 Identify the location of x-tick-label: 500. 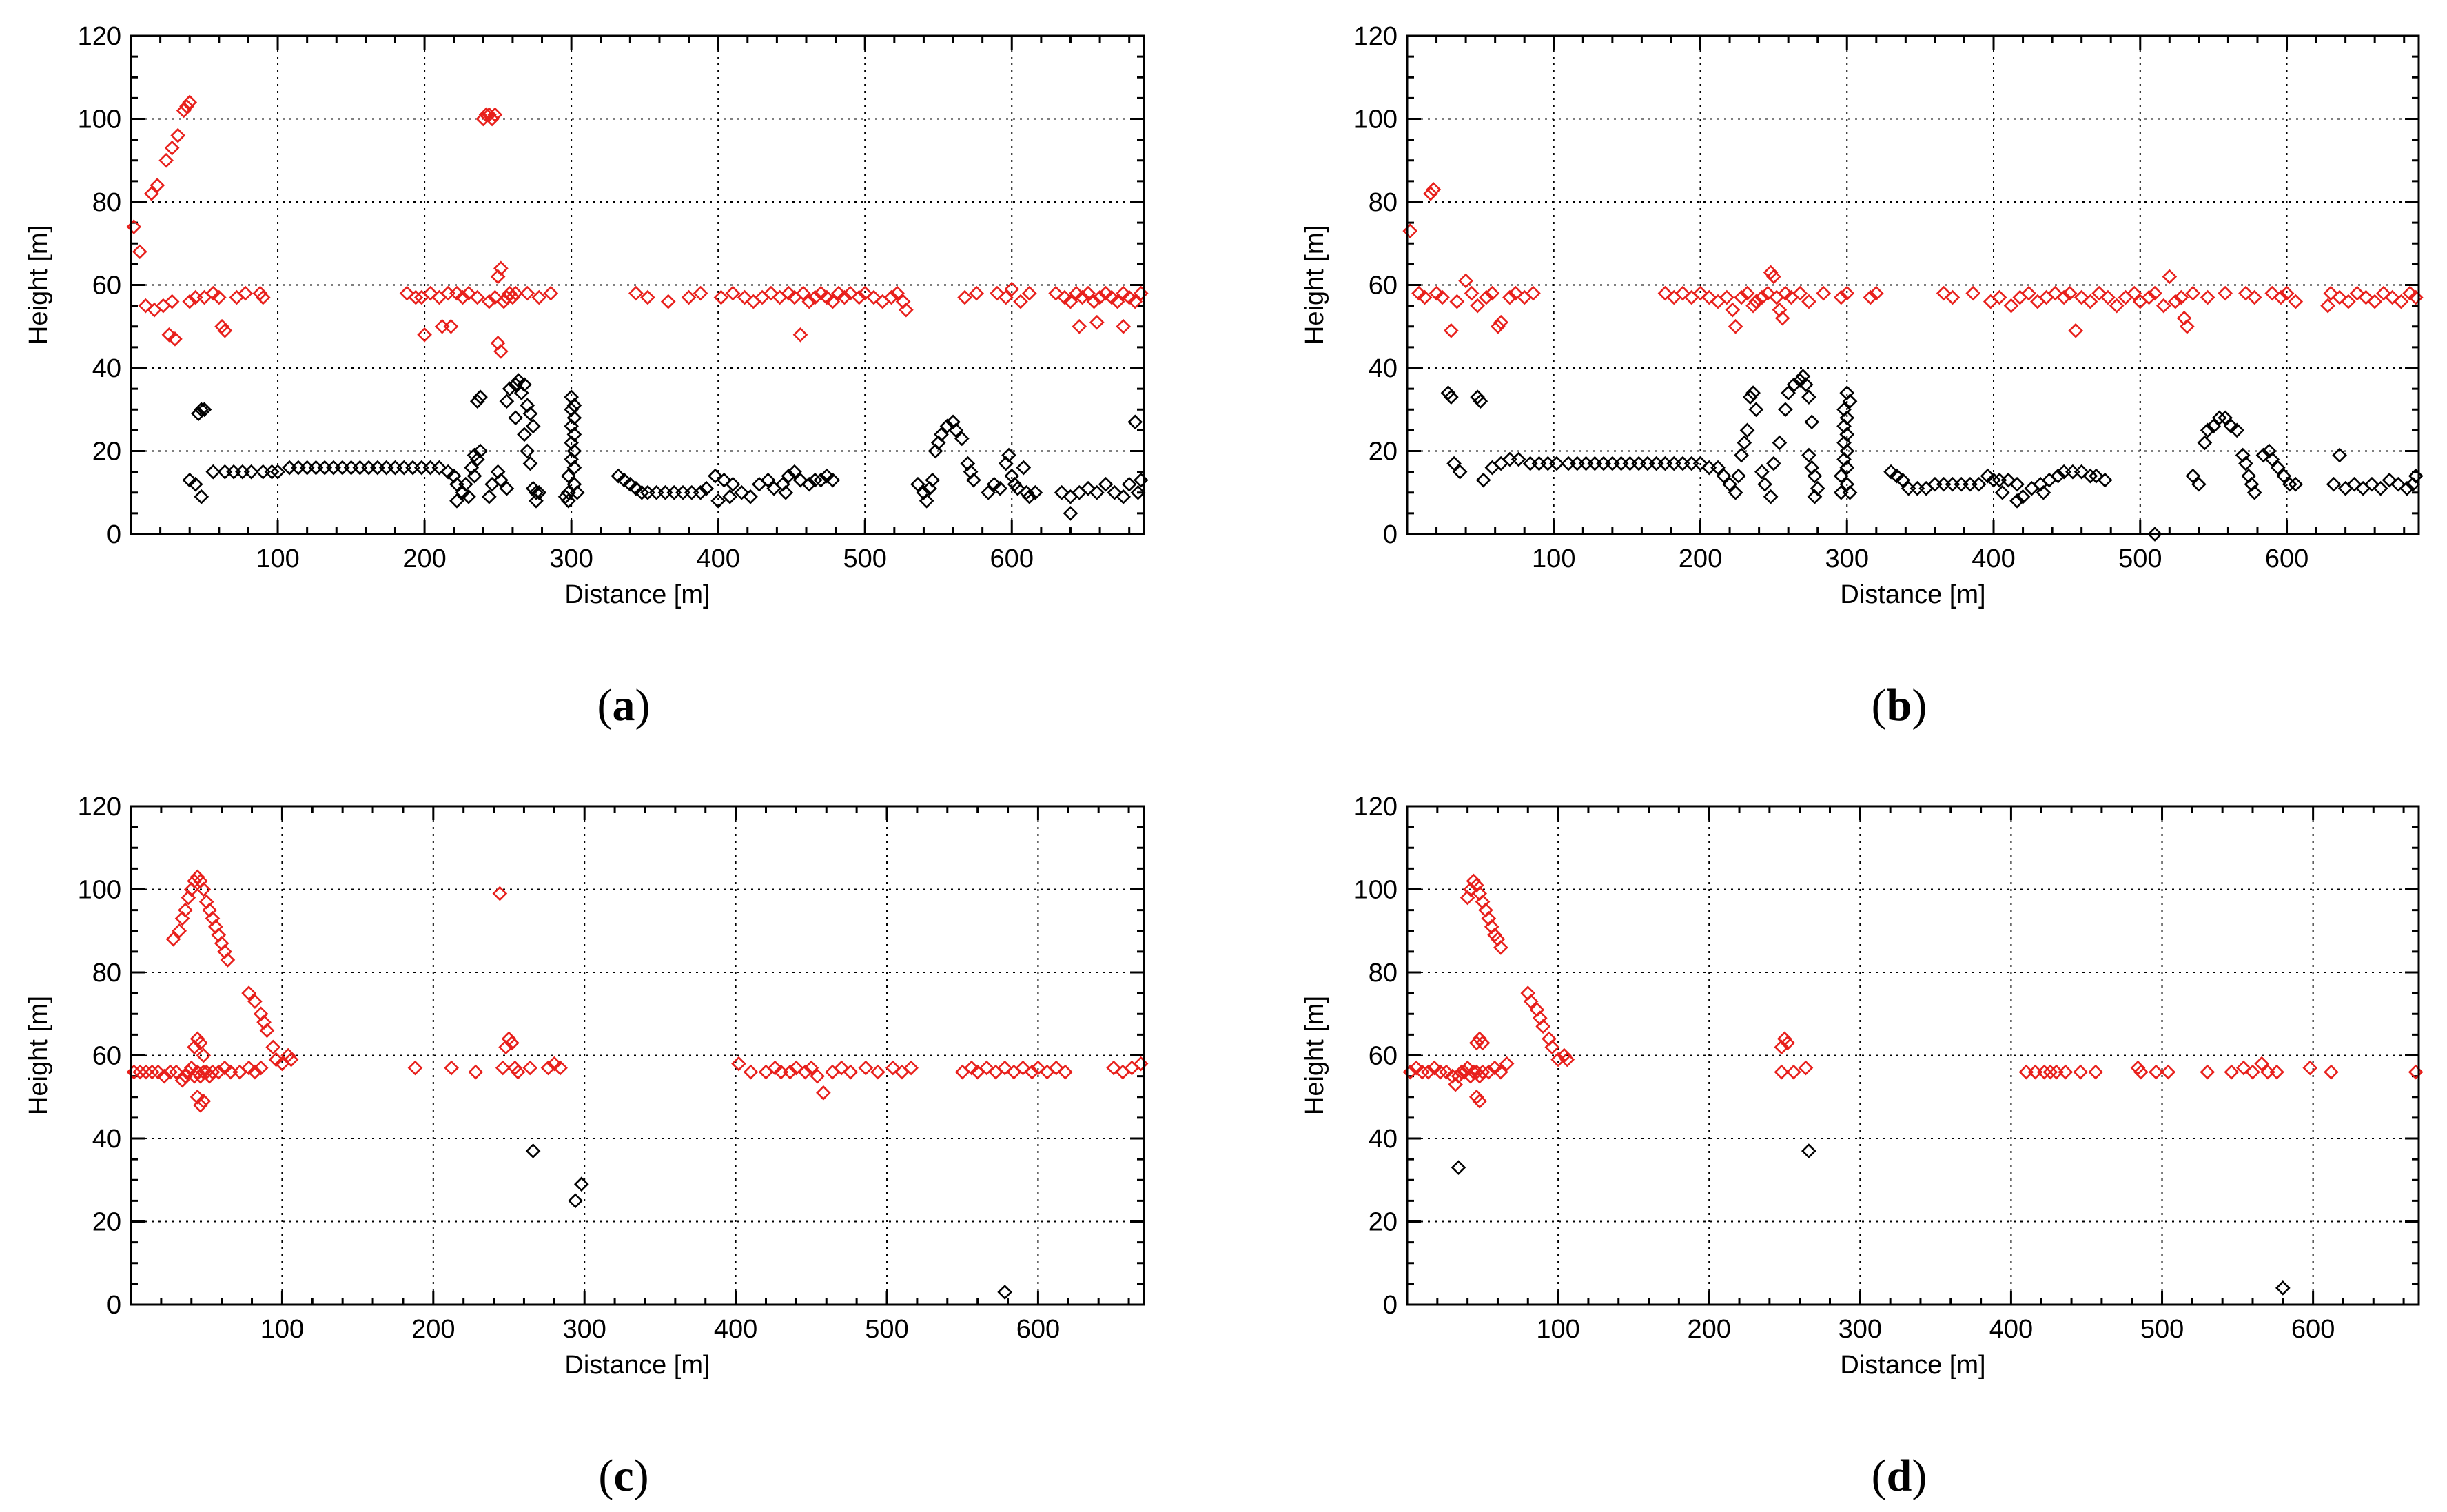
(2140, 558).